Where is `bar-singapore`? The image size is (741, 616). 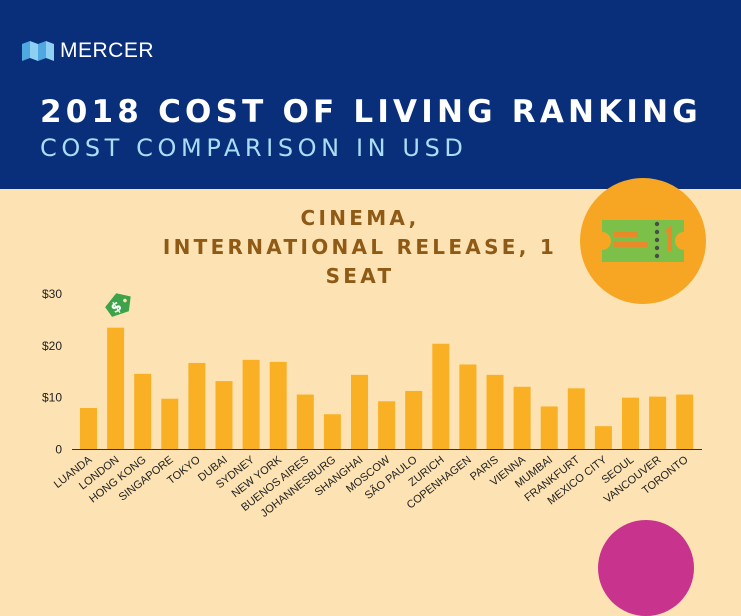
bar-singapore is located at coordinates (170, 424).